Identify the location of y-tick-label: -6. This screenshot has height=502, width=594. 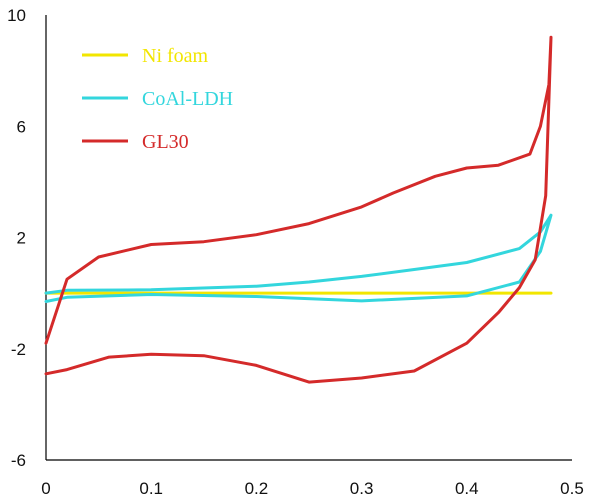
(18, 460).